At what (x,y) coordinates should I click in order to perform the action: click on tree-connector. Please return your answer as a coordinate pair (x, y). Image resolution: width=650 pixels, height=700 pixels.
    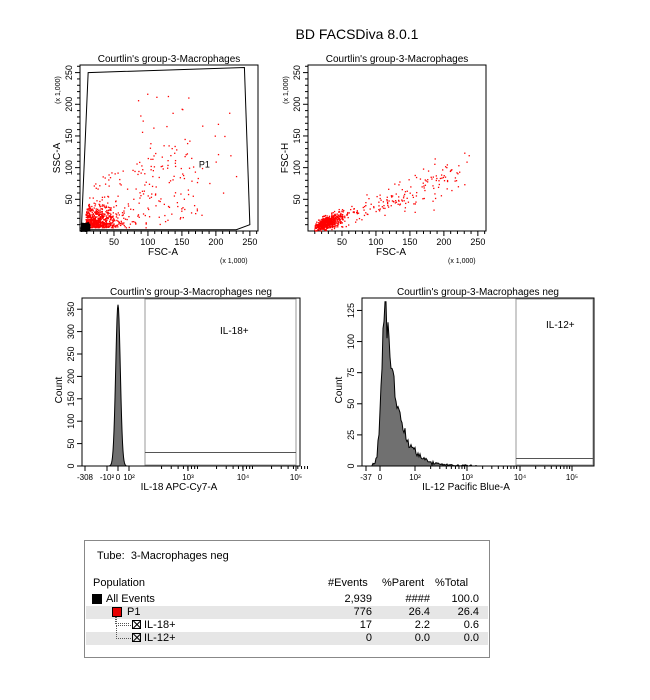
    Looking at the image, I should click on (123, 632).